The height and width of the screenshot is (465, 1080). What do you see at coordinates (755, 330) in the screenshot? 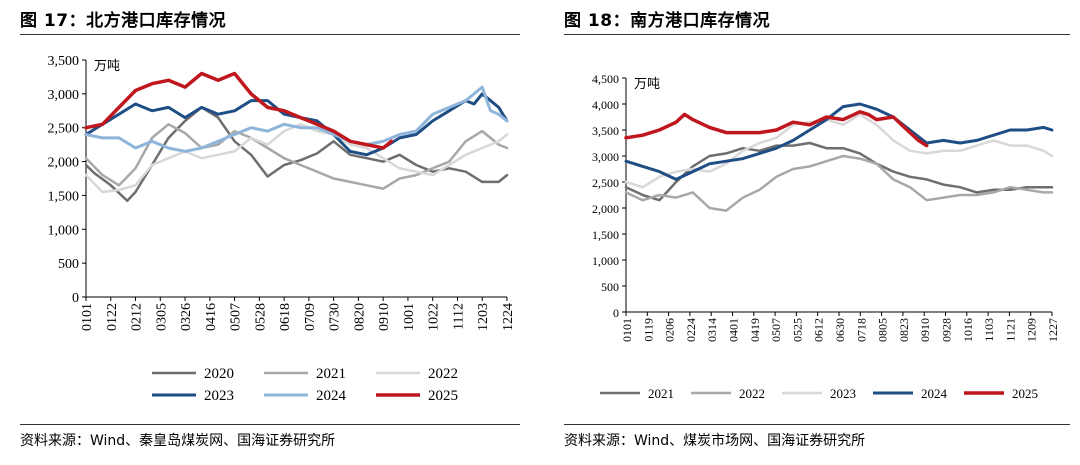
I see `x-tick-label: 0419` at bounding box center [755, 330].